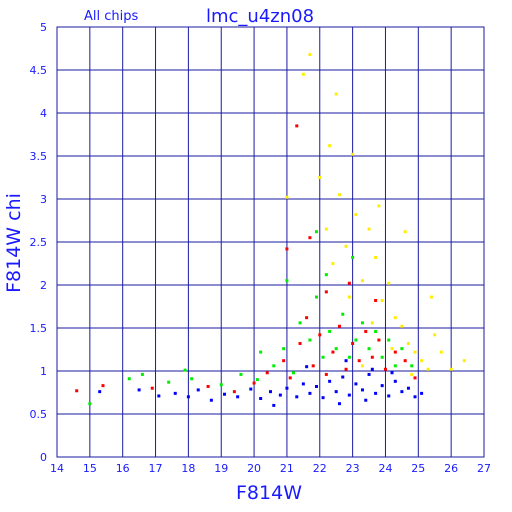  What do you see at coordinates (39, 328) in the screenshot?
I see `y-tick-label: 1.5` at bounding box center [39, 328].